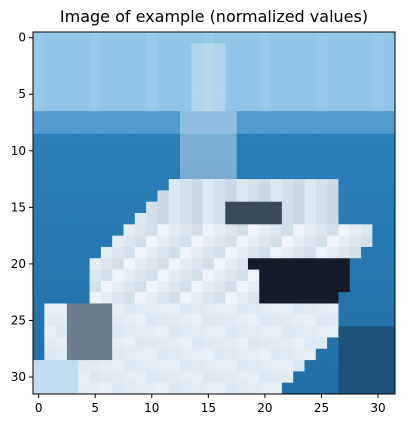 The width and height of the screenshot is (416, 435). Describe the element at coordinates (18, 264) in the screenshot. I see `y-tick-label: 20` at that location.